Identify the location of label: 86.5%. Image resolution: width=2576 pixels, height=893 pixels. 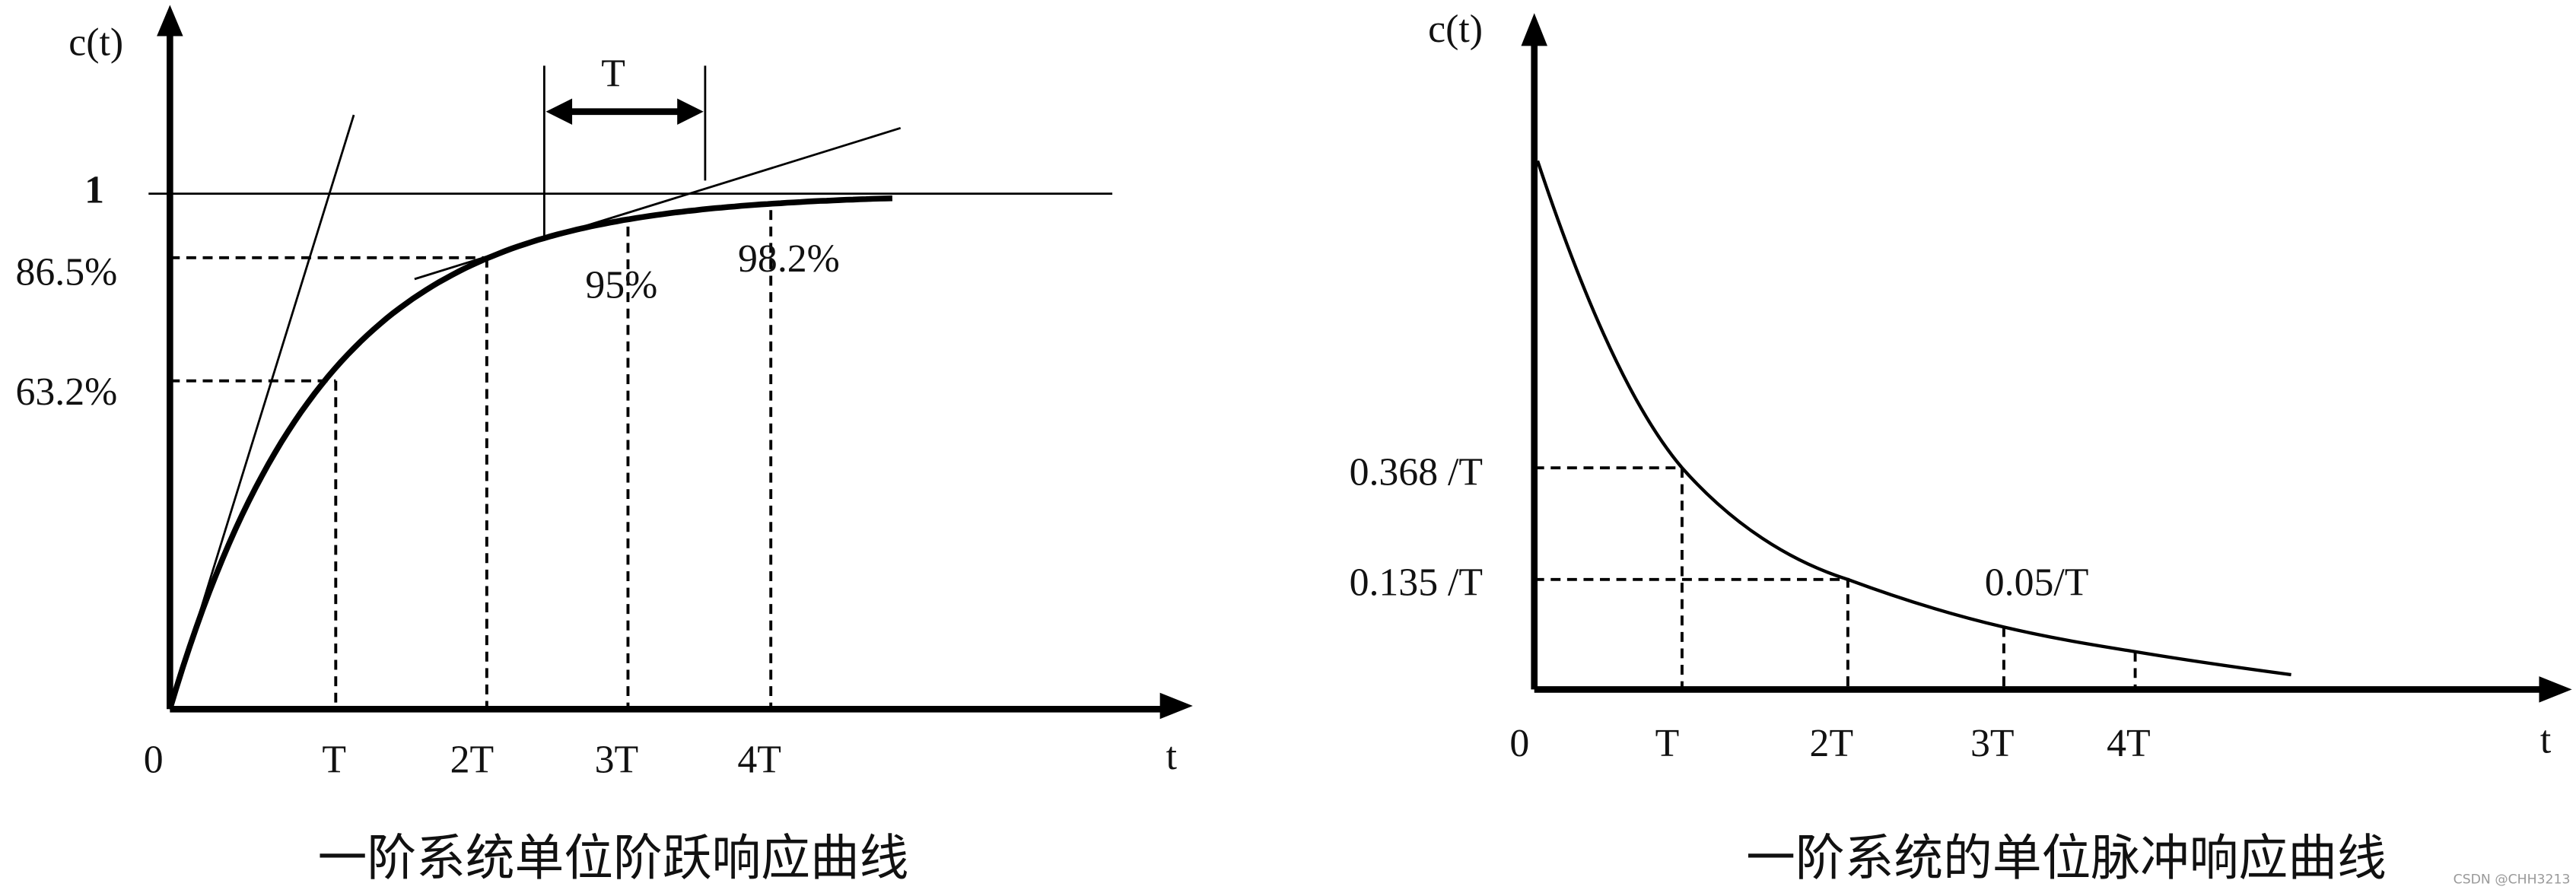
(66, 272).